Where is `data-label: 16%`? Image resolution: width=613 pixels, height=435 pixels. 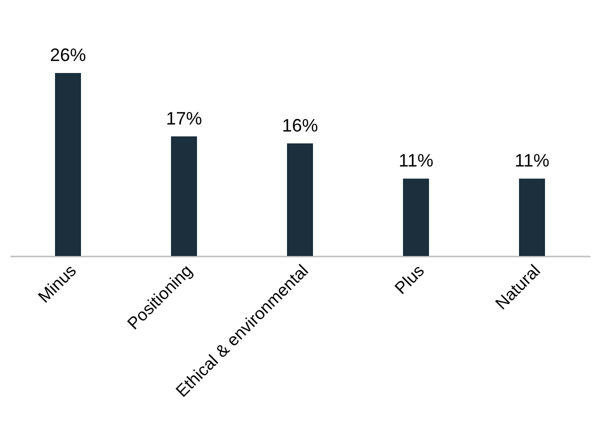 data-label: 16% is located at coordinates (300, 125).